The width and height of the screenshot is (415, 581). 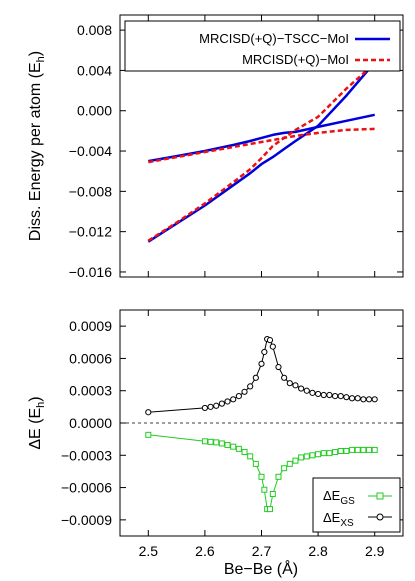 I want to click on bottom-legend-box, so click(x=356, y=505).